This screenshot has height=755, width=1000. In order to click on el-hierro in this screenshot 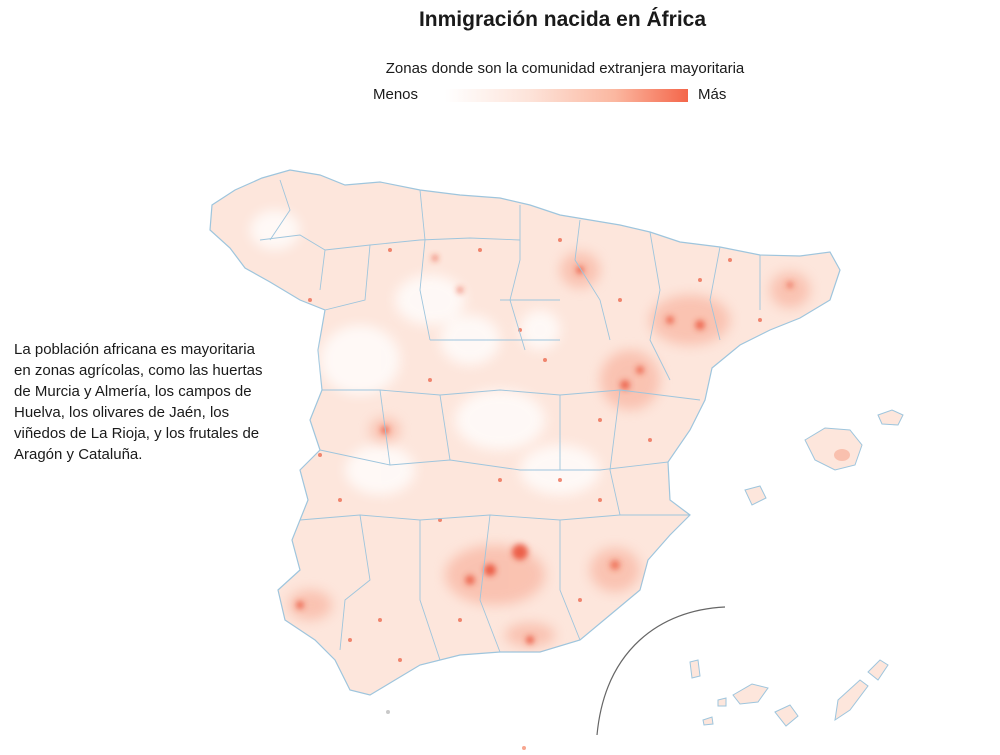, I will do `click(708, 721)`.